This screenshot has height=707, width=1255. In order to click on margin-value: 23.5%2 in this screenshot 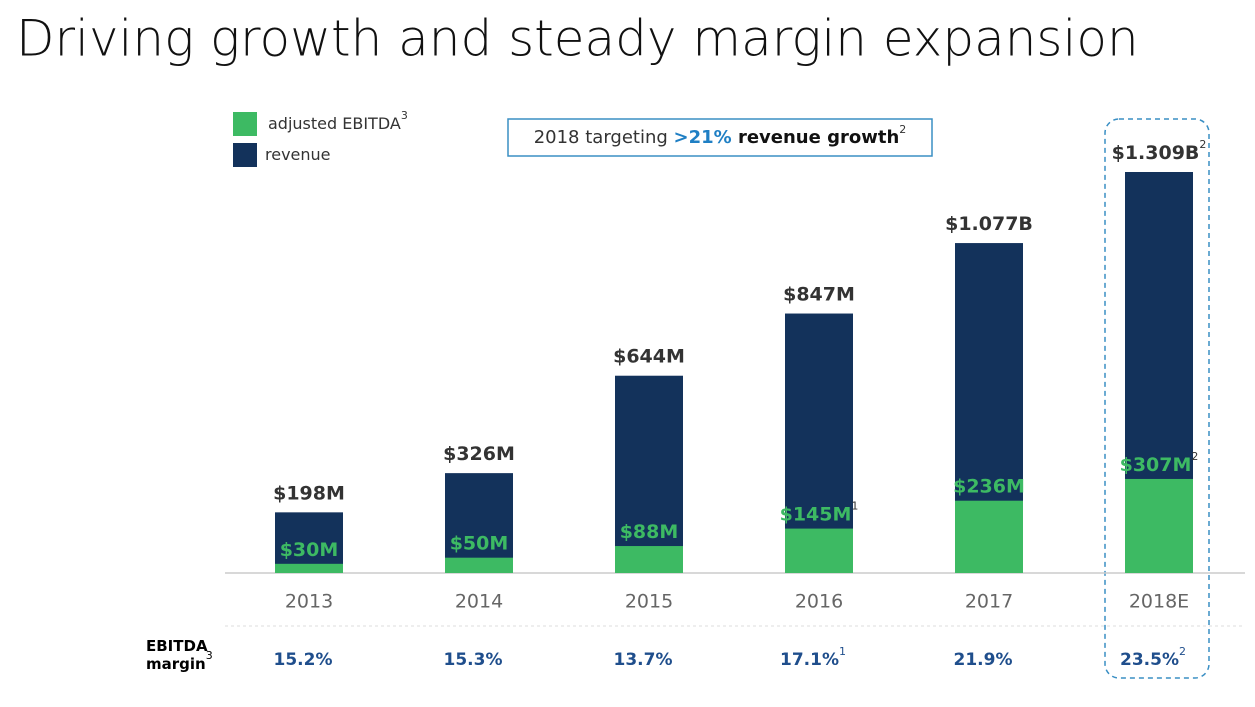, I will do `click(1153, 657)`.